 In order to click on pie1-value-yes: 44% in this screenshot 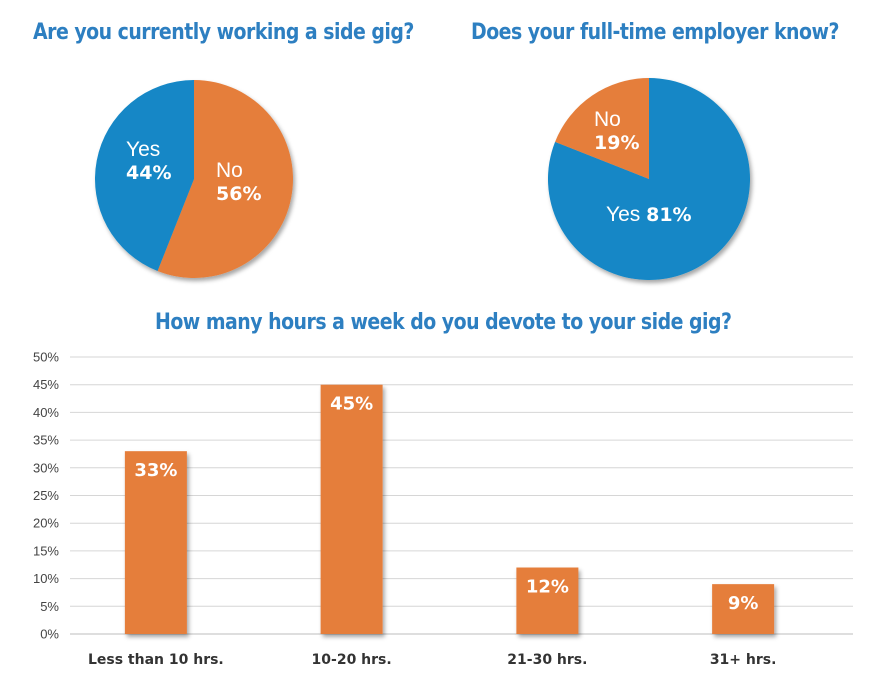, I will do `click(148, 173)`.